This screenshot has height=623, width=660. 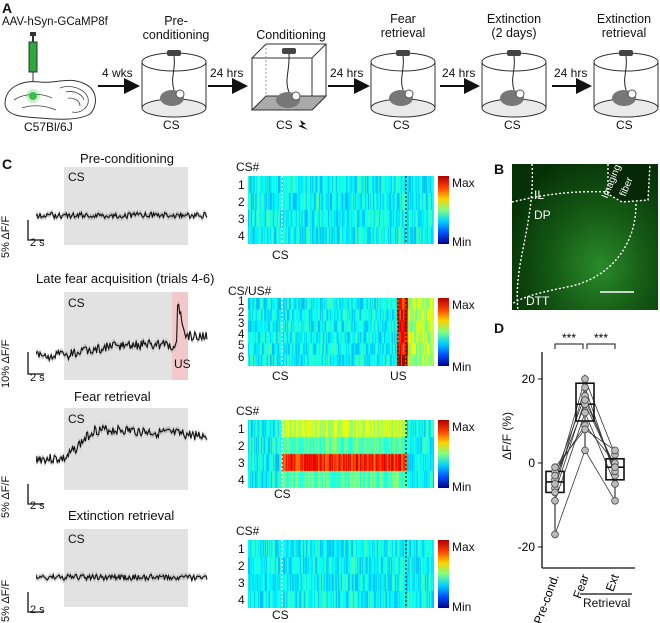 I want to click on stage-cs-2: CS, so click(x=284, y=125).